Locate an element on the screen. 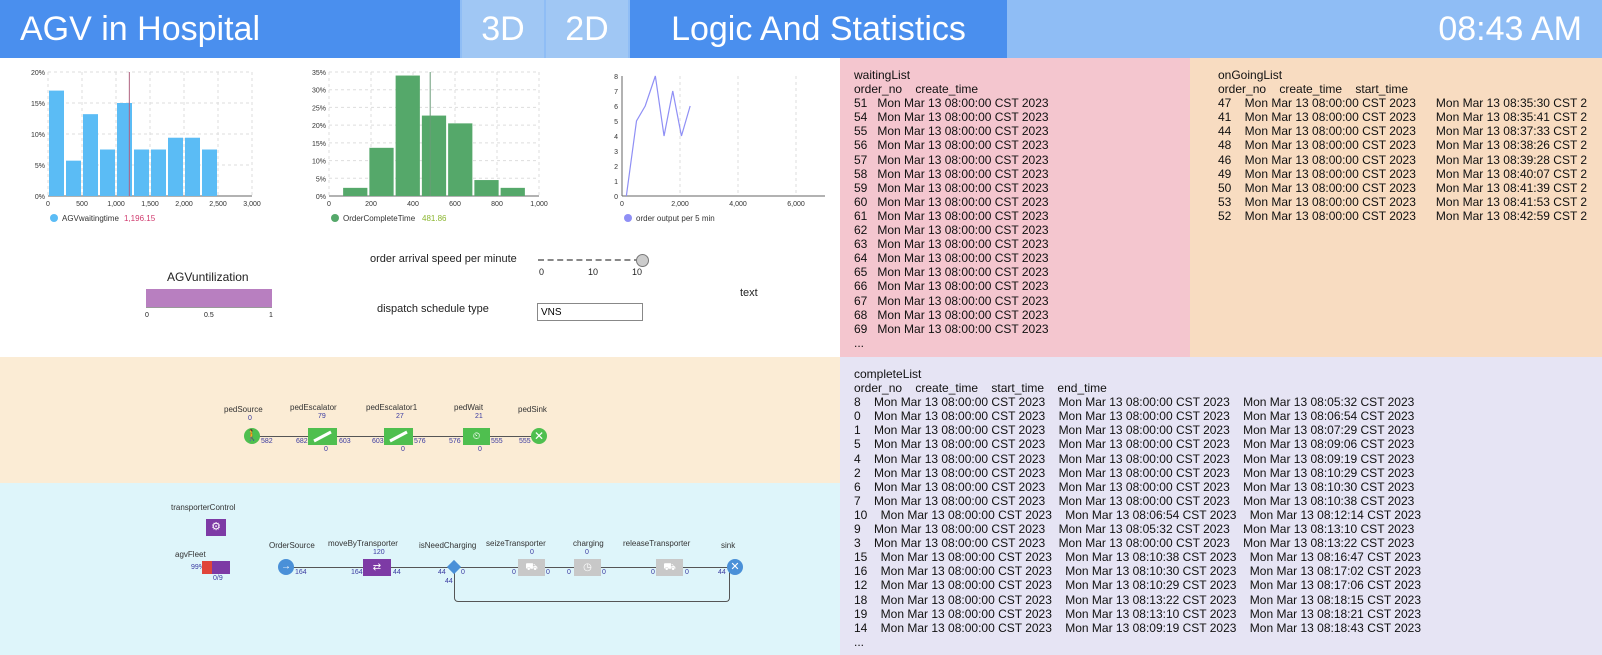 The width and height of the screenshot is (1602, 655). agv-fleet-icon is located at coordinates (216, 567).